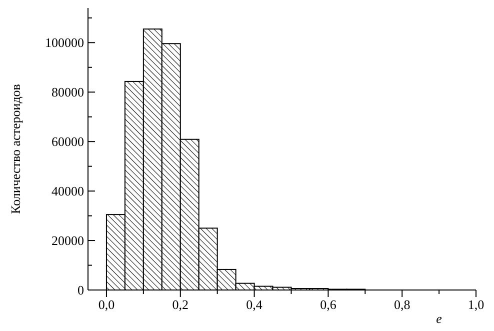  Describe the element at coordinates (402, 304) in the screenshot. I see `x-tick-label: 0,8` at that location.